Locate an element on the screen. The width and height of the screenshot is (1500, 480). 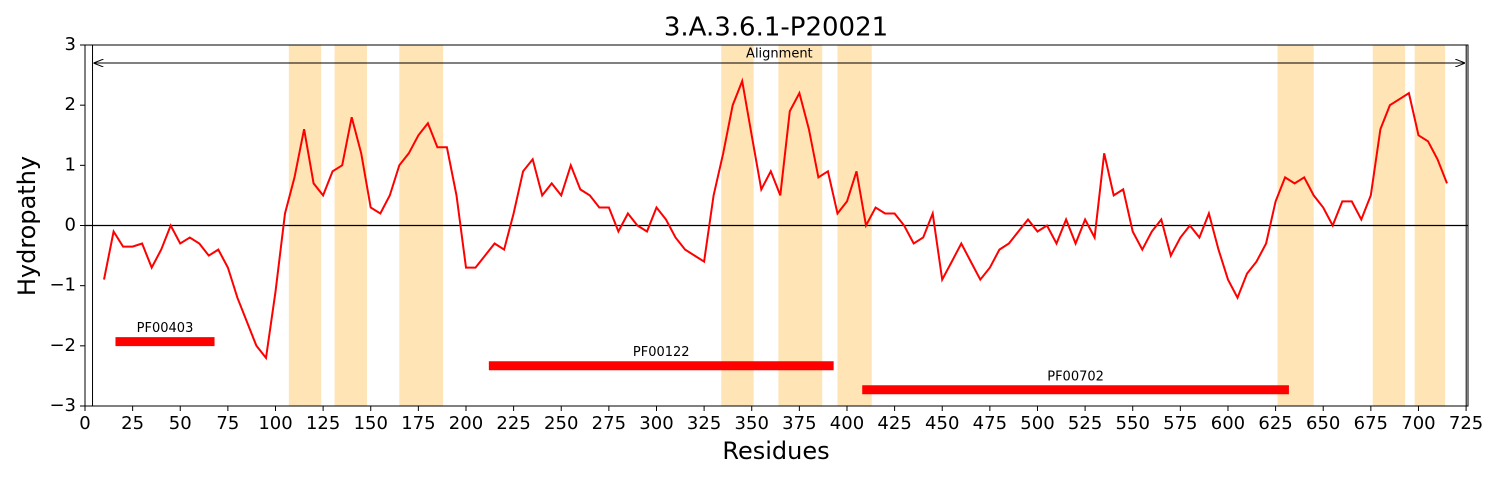
x-tick-label: 600 is located at coordinates (1228, 423).